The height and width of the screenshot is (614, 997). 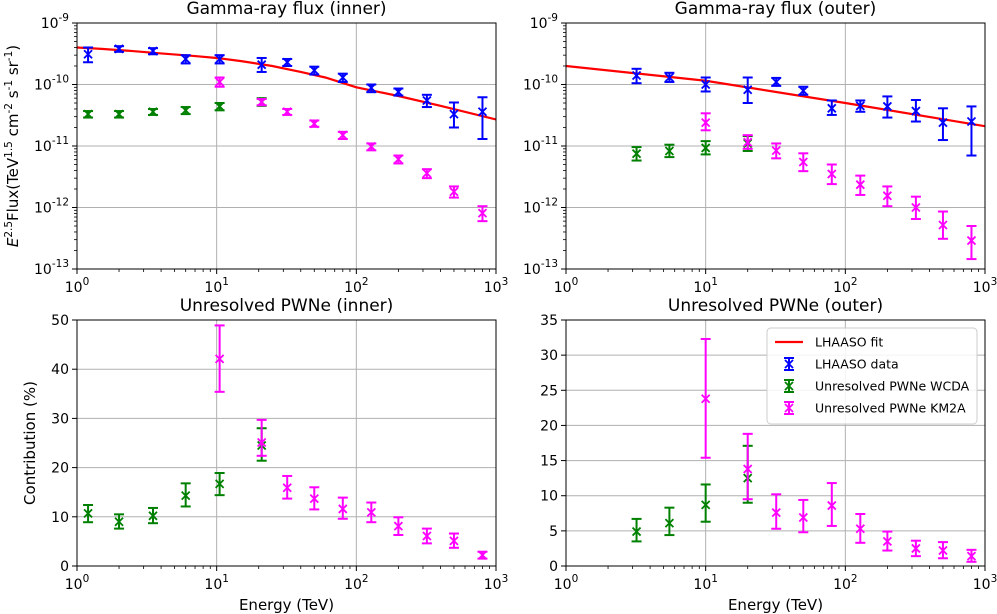 I want to click on legend-item-lhaaso-fit: LHAASO fit, so click(x=829, y=342).